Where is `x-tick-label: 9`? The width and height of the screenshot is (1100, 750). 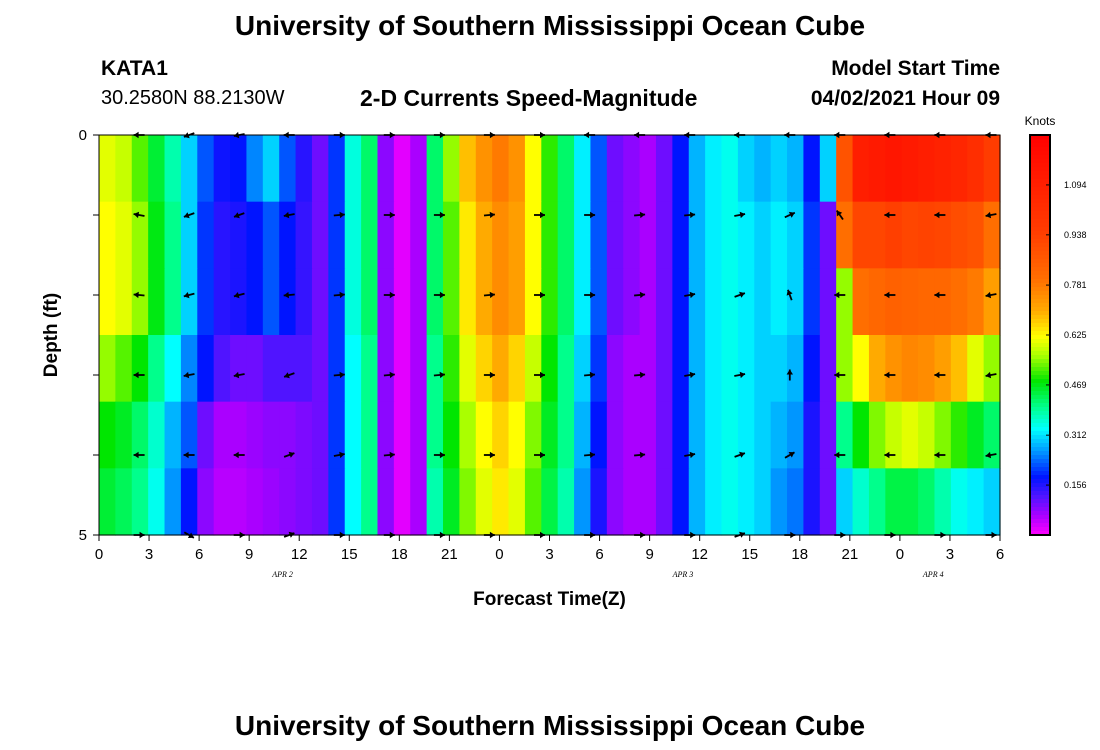
x-tick-label: 9 is located at coordinates (649, 554).